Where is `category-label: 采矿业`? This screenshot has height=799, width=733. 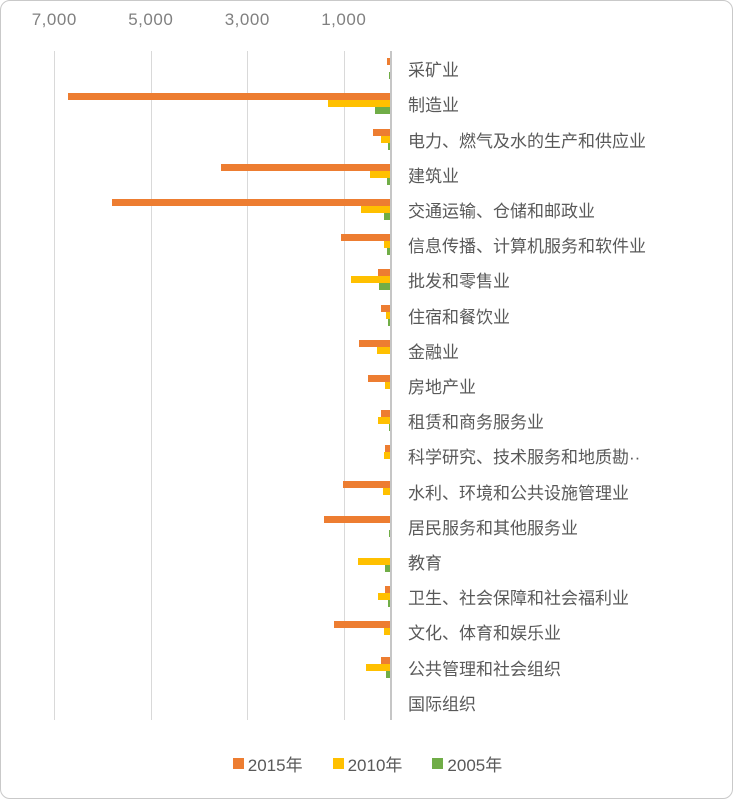
category-label: 采矿业 is located at coordinates (433, 71).